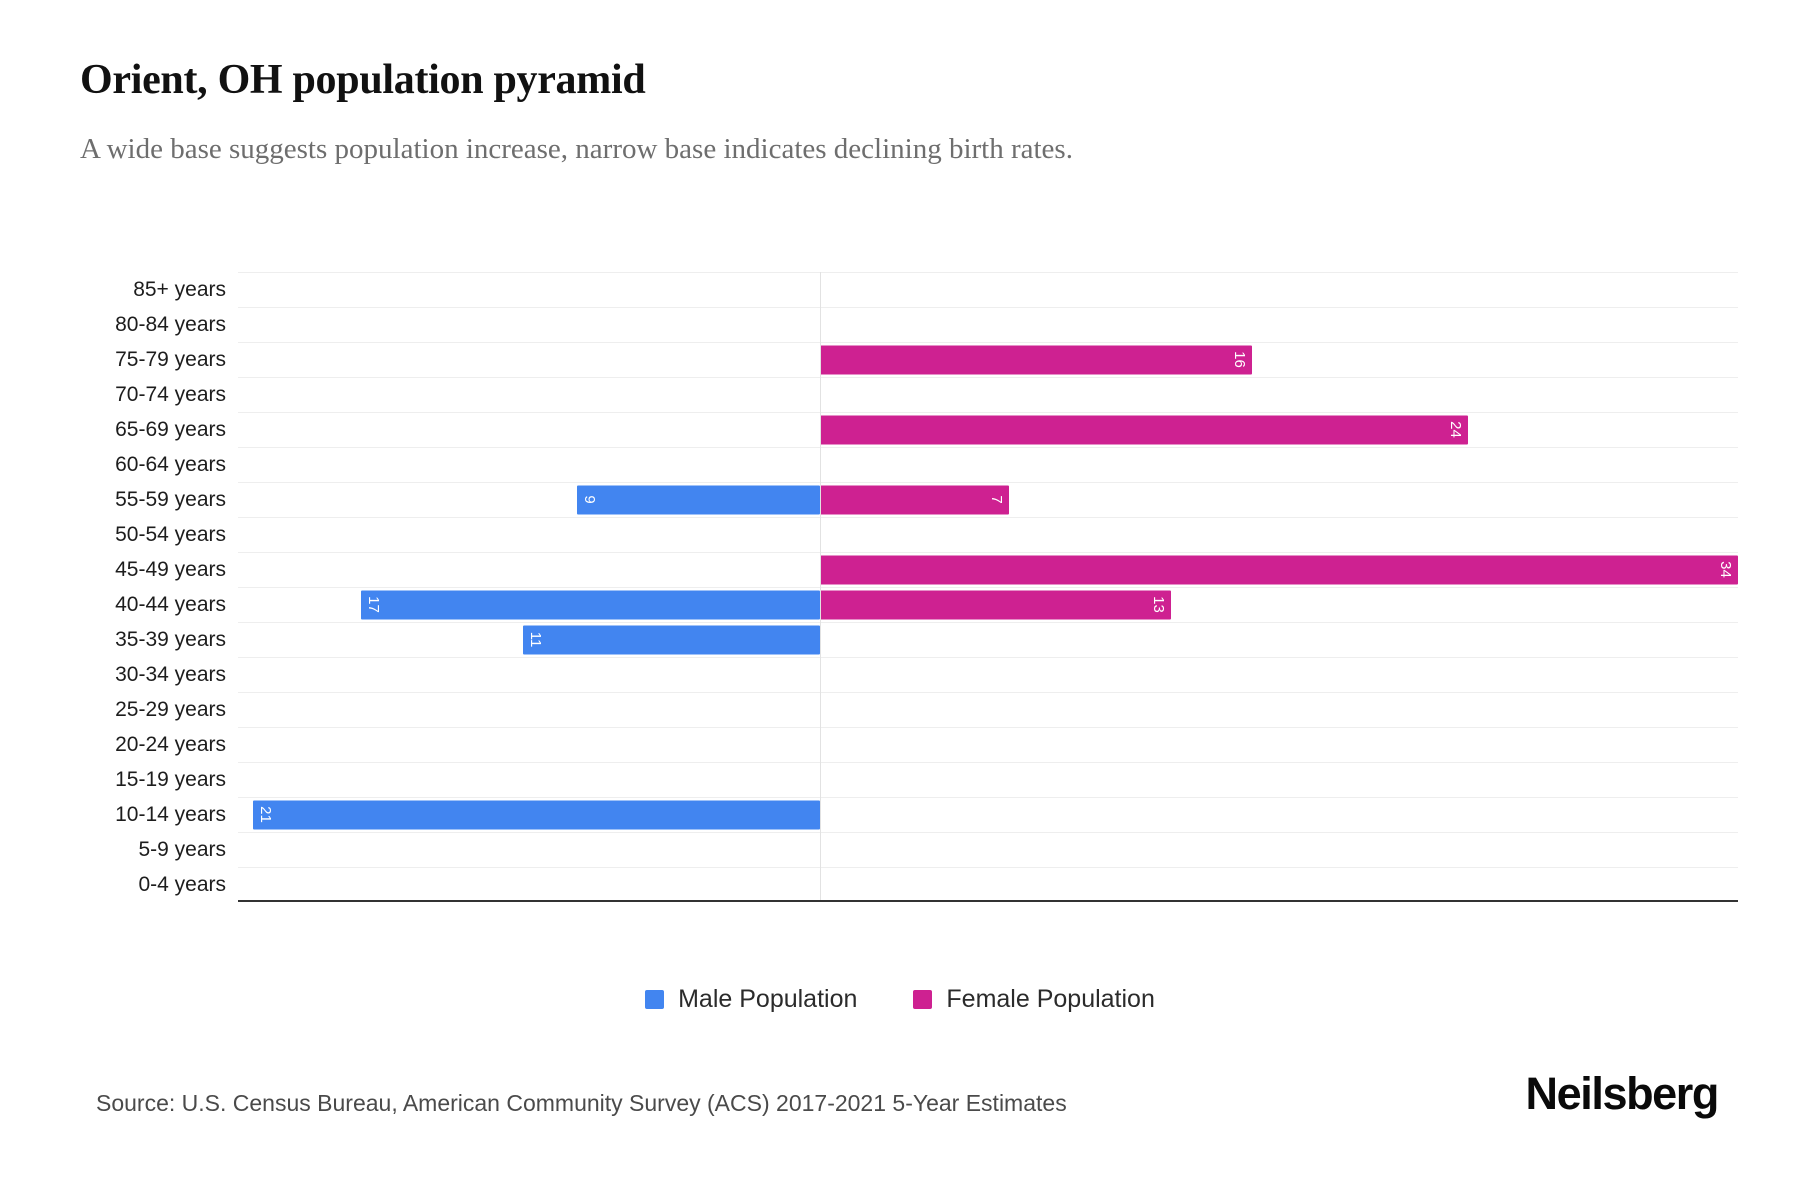 The width and height of the screenshot is (1800, 1200). I want to click on legend-label-female: Female Population, so click(1050, 999).